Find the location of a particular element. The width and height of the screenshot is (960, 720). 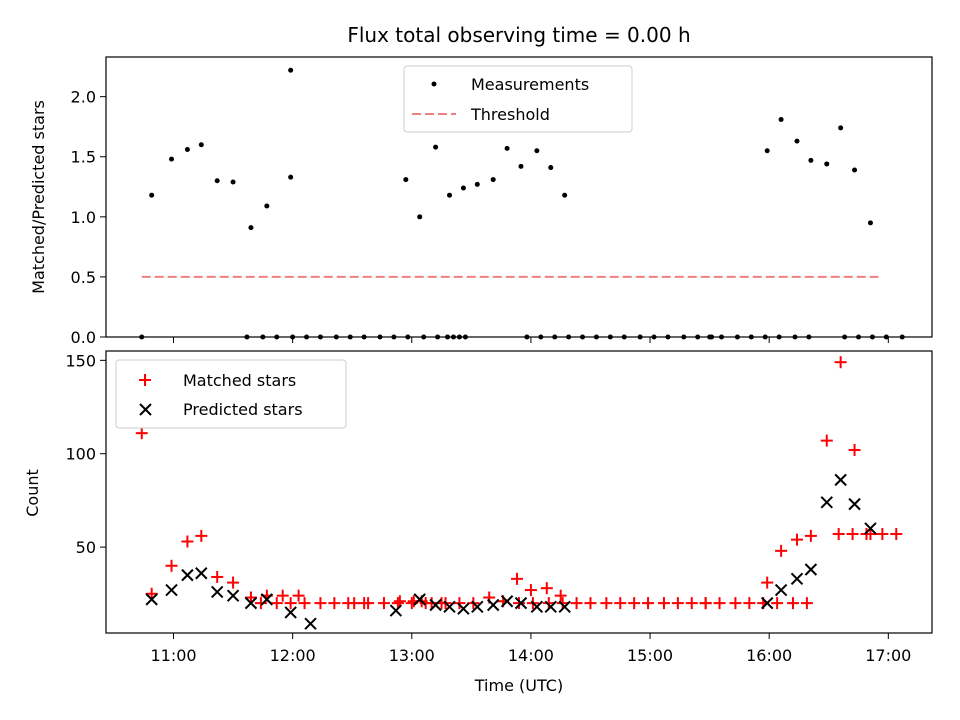

bottom-x-tick-label: 17:00 is located at coordinates (888, 655).